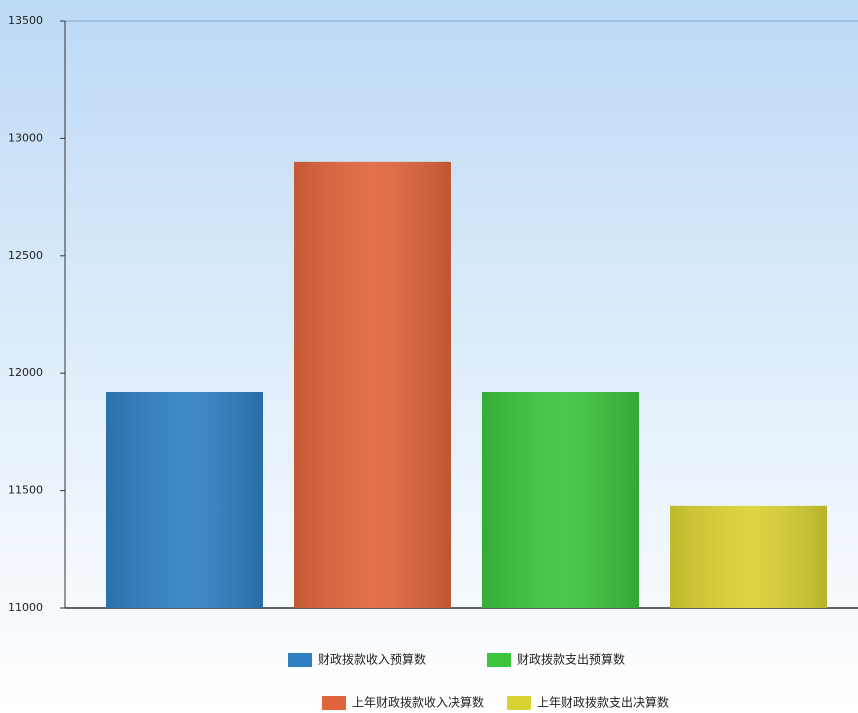  Describe the element at coordinates (25, 255) in the screenshot. I see `y-tick-label: 12500` at that location.